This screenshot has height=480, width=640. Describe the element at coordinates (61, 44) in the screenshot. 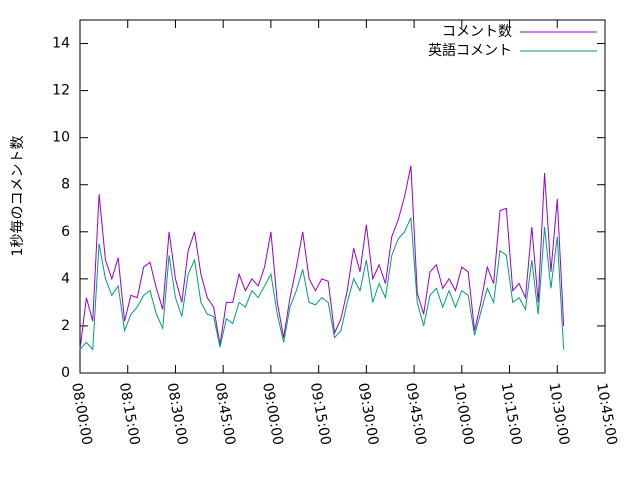

I see `y-tick-label: 14` at that location.